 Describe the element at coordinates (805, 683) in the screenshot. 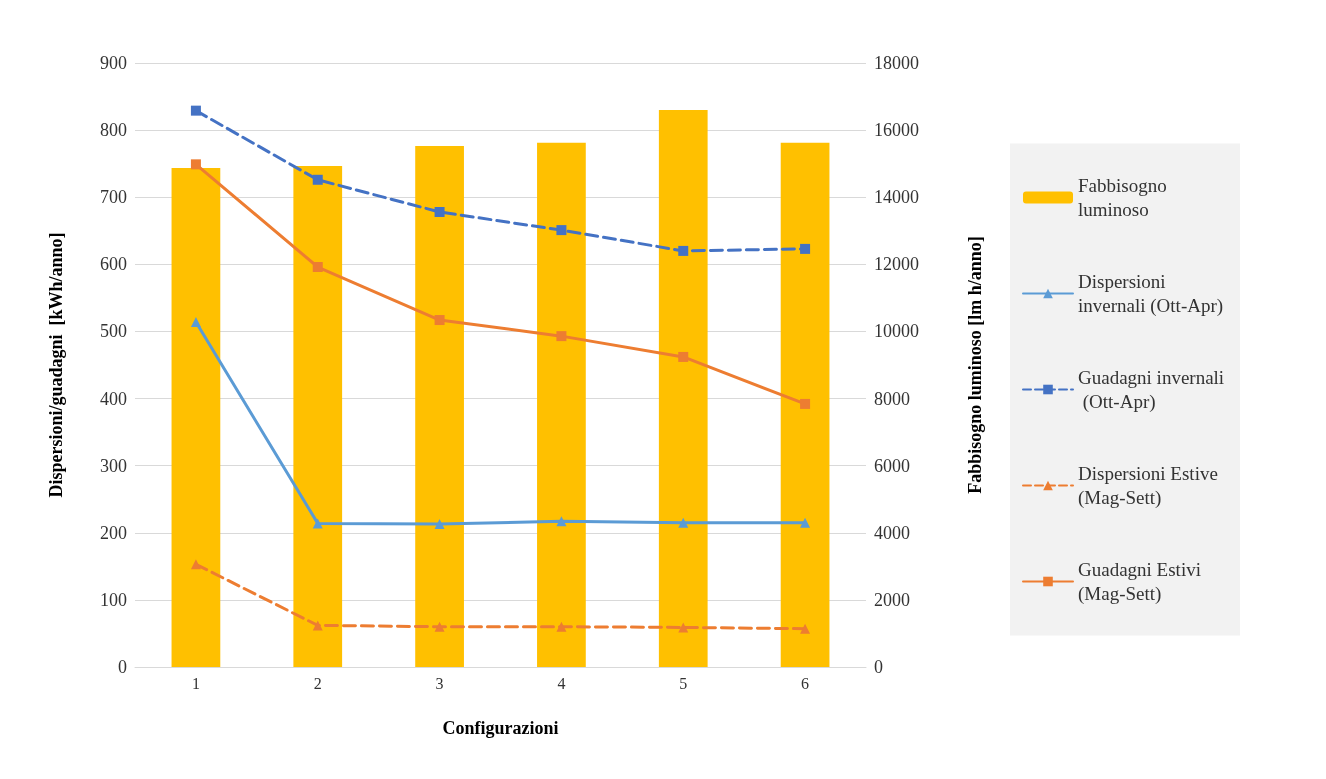

I see `x-tick-label: 6` at that location.